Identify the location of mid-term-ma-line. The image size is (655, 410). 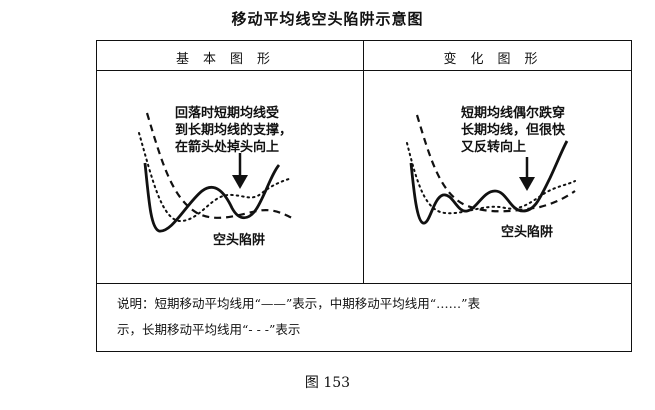
(491, 178).